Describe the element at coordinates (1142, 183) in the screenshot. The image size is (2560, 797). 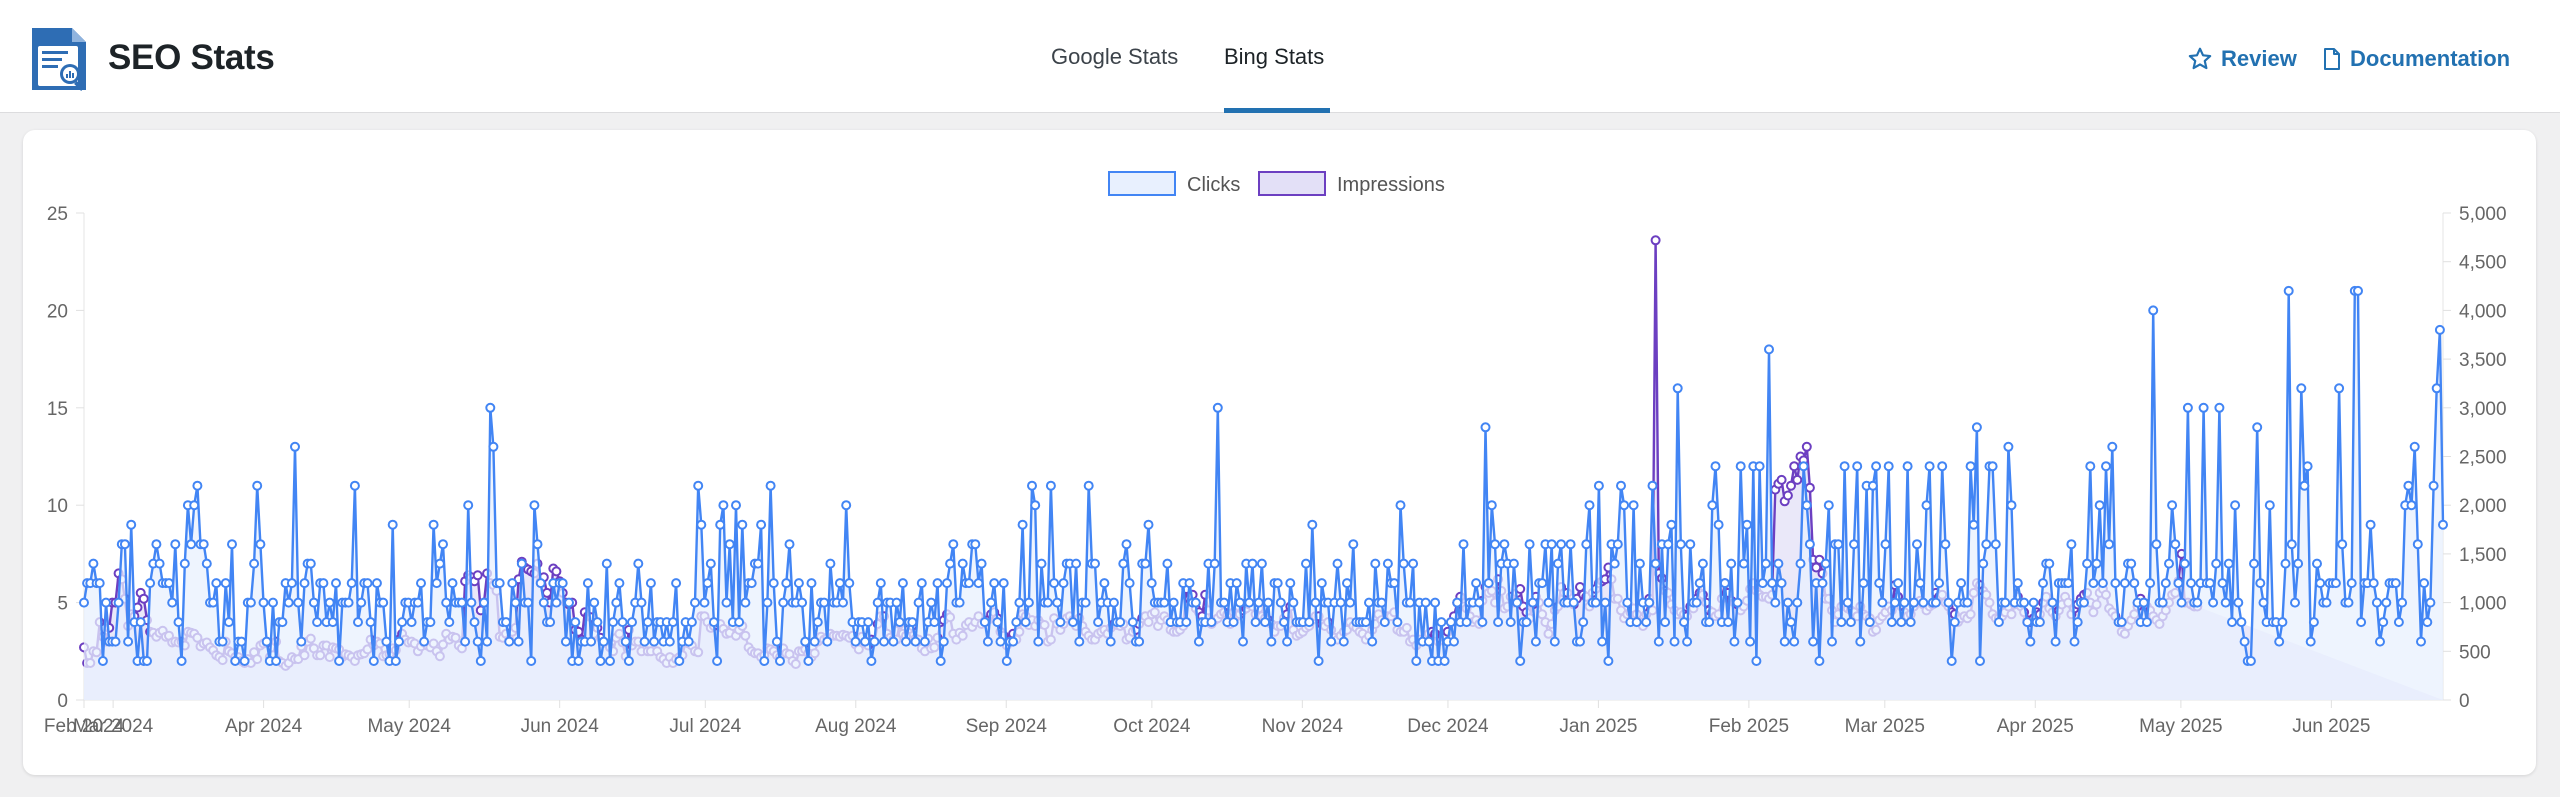
I see `legend-clicks-swatch` at that location.